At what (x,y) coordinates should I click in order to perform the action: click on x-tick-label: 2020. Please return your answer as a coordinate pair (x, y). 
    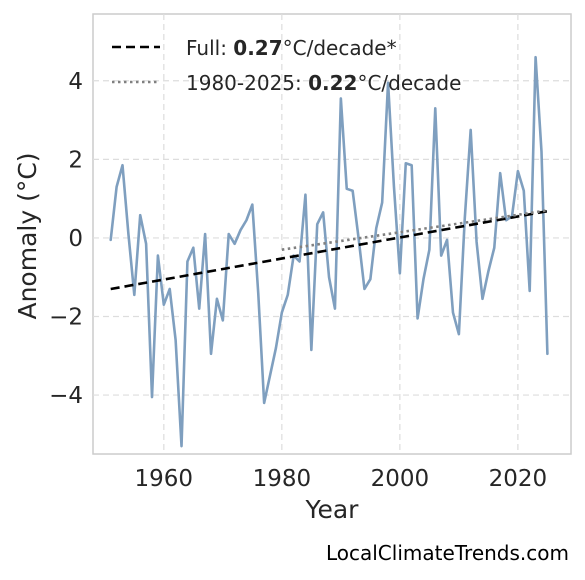
    Looking at the image, I should click on (518, 479).